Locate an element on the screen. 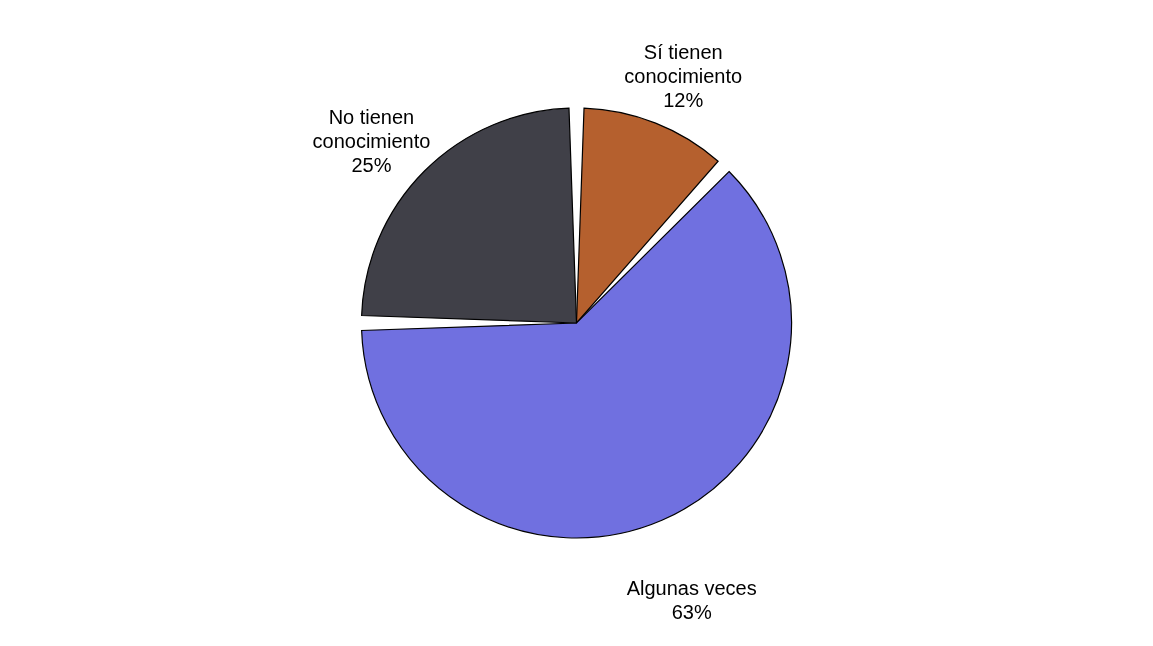 Image resolution: width=1153 pixels, height=646 pixels. slice-label: No tienen conocimiento is located at coordinates (371, 128).